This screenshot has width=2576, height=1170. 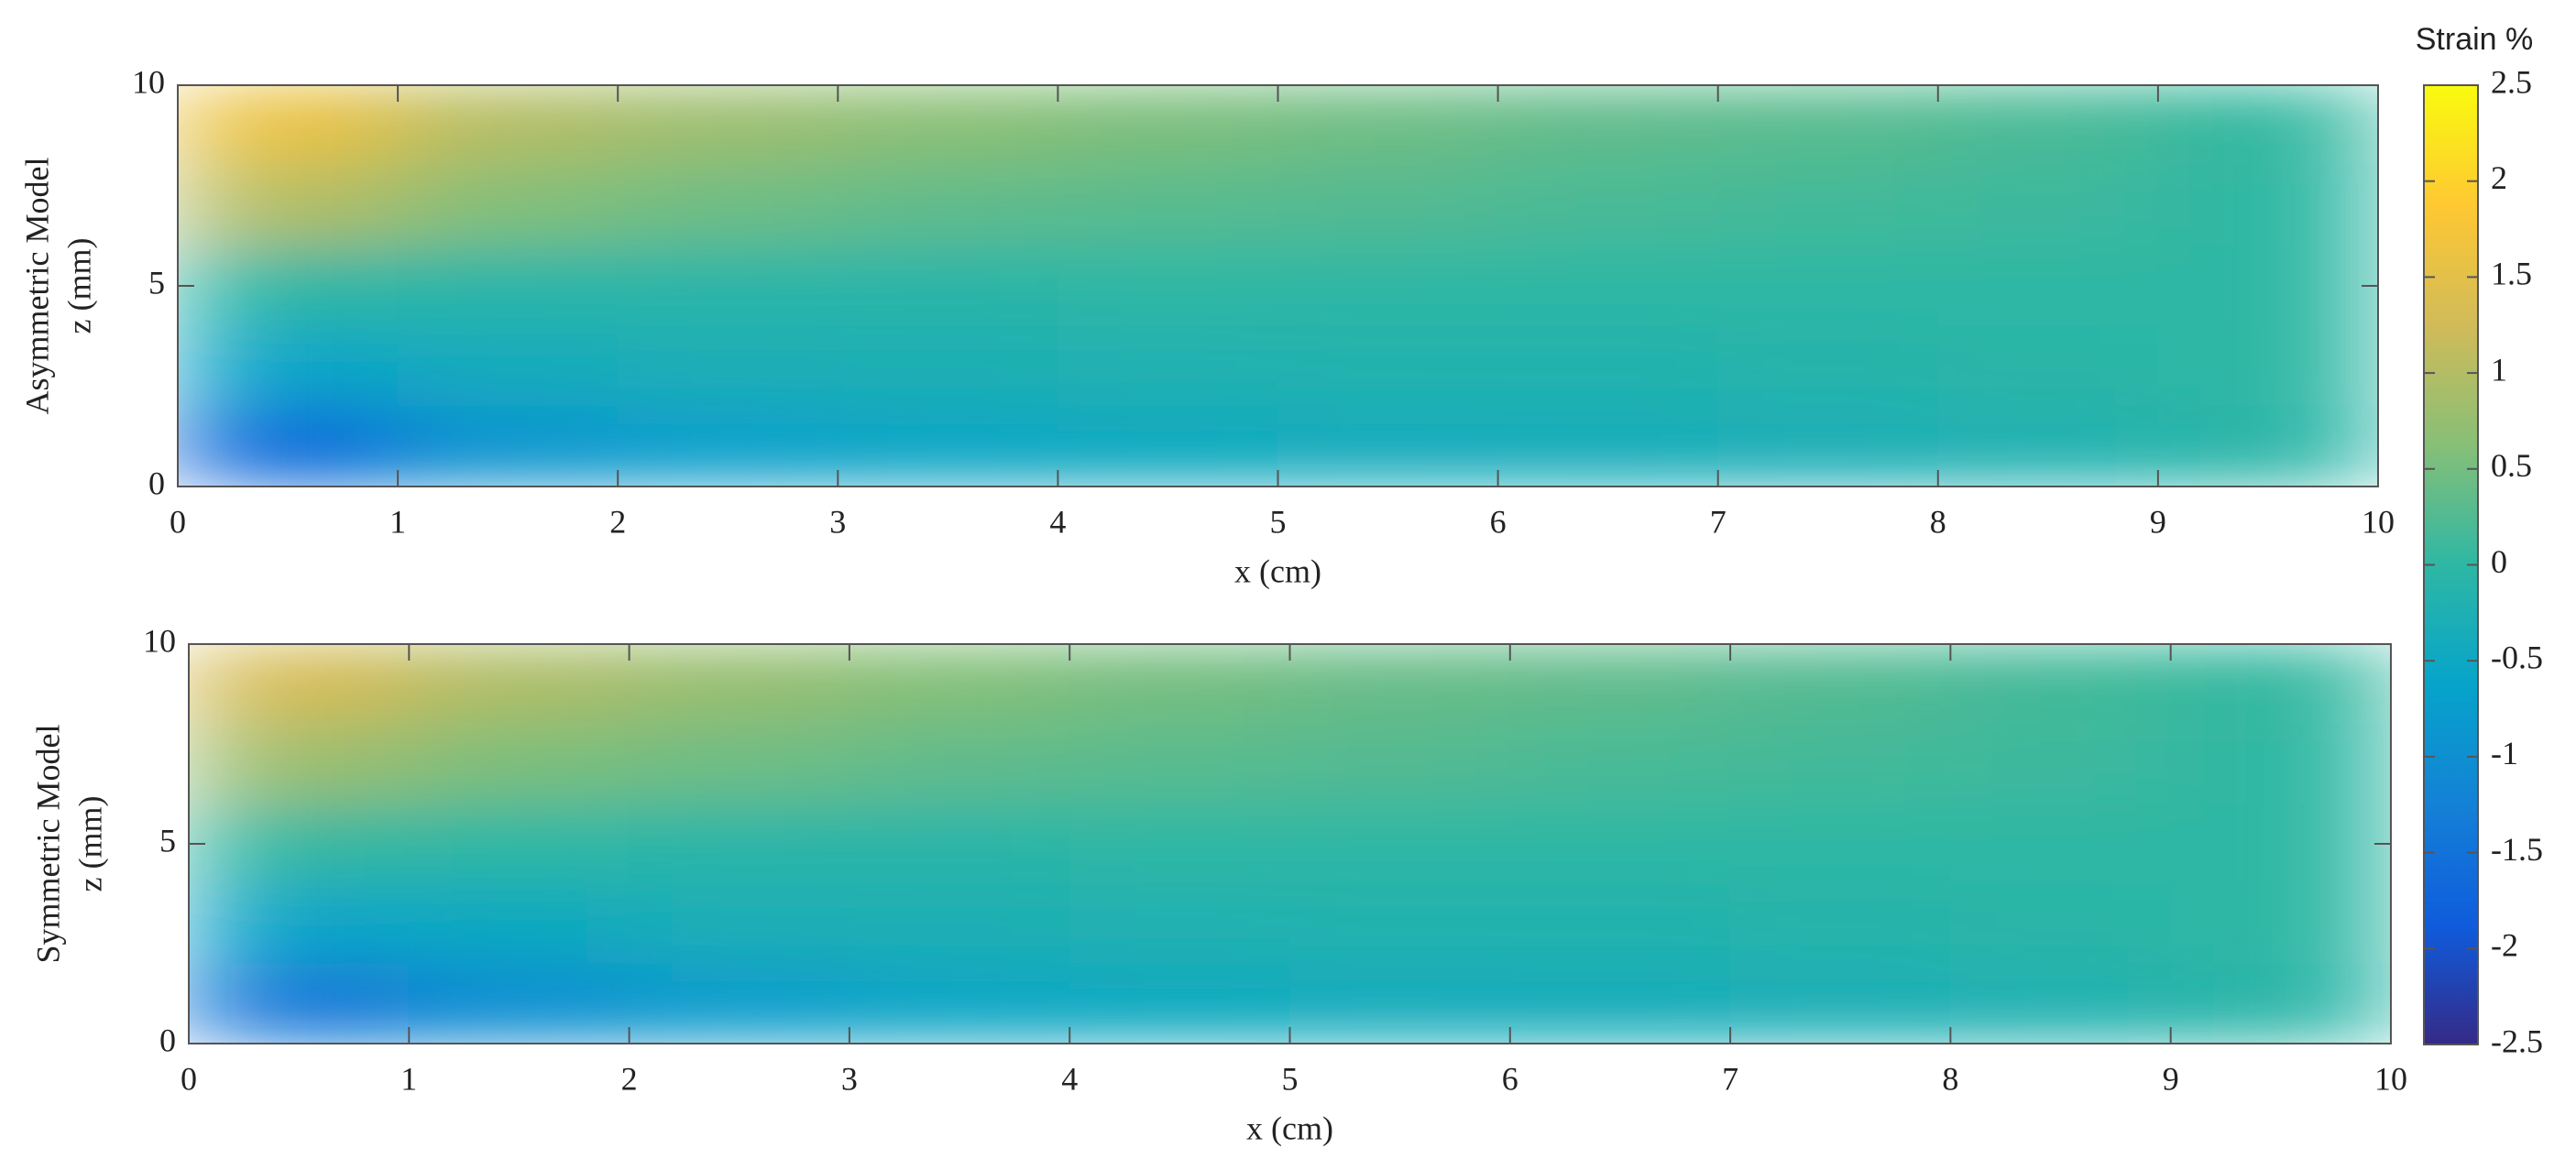 What do you see at coordinates (2504, 753) in the screenshot?
I see `colorbar-tick-label: -1` at bounding box center [2504, 753].